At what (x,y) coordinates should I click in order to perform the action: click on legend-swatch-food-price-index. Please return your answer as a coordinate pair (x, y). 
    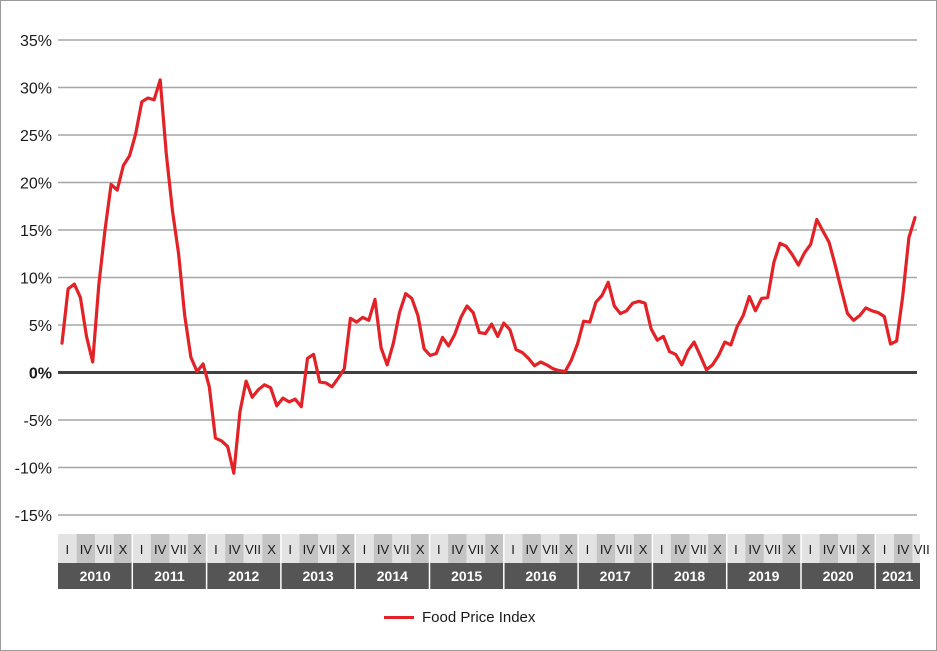
    Looking at the image, I should click on (399, 617).